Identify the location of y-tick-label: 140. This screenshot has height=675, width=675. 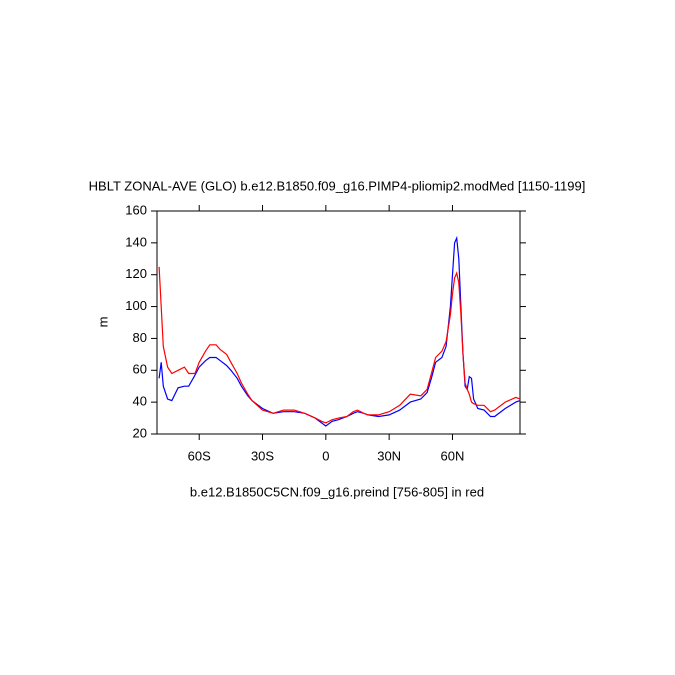
(136, 241).